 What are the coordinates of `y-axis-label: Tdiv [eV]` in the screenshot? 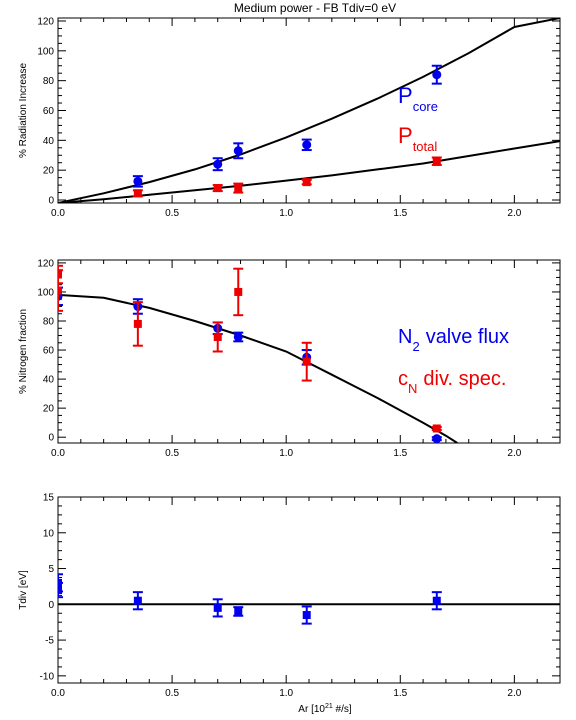 It's located at (23, 590).